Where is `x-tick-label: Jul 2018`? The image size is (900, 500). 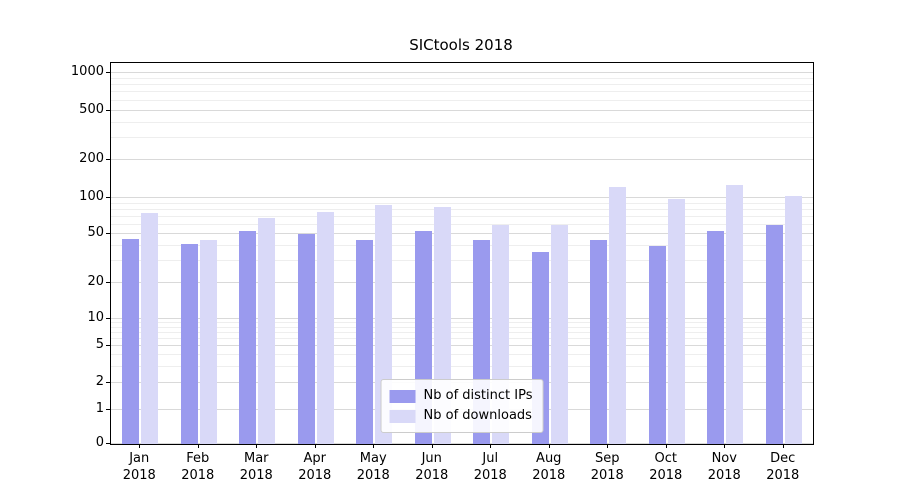
x-tick-label: Jul 2018 is located at coordinates (490, 467).